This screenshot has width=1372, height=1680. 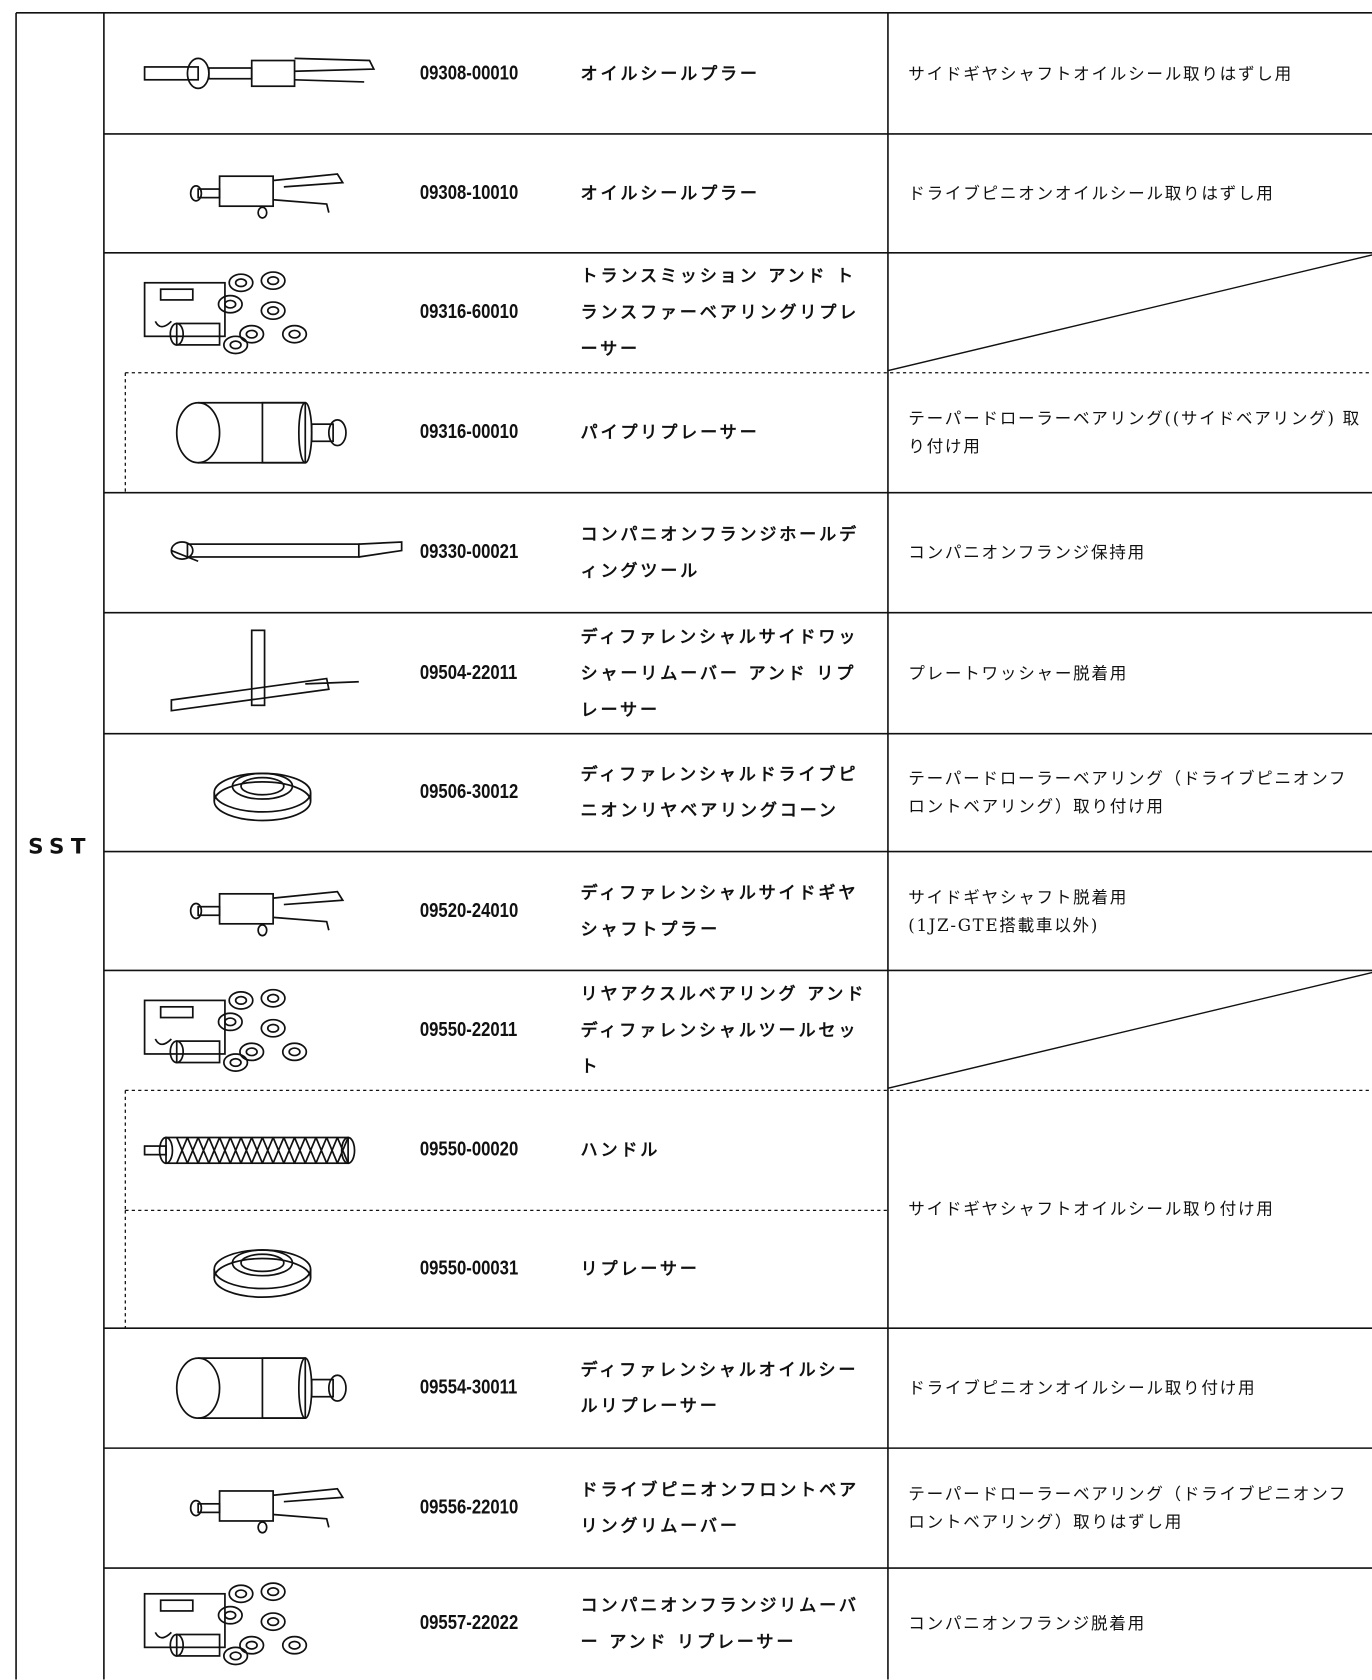 I want to click on description: サイドギヤシャフトオイルシール取りはずし用, so click(x=1138, y=73).